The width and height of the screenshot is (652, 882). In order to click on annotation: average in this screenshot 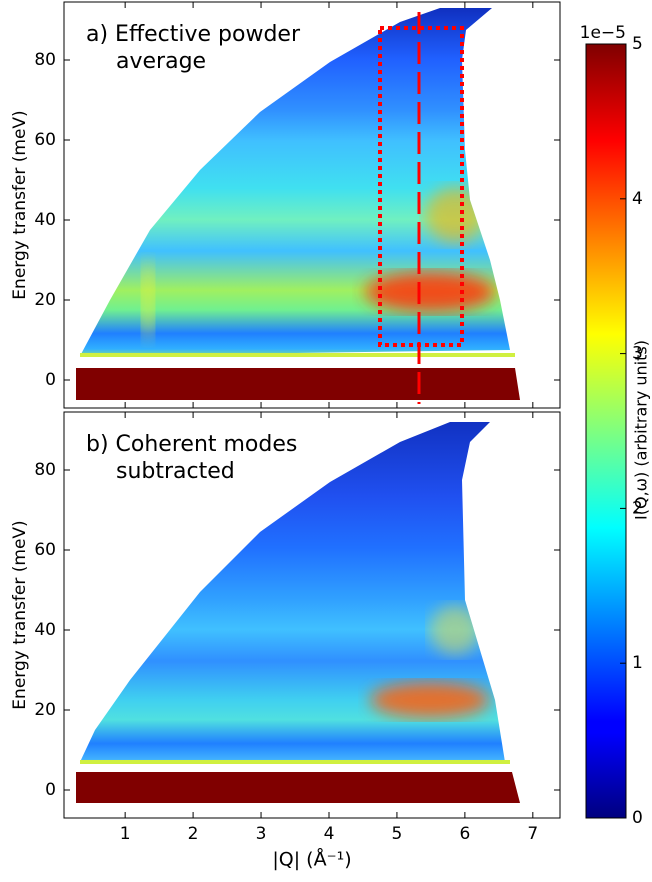, I will do `click(161, 61)`.